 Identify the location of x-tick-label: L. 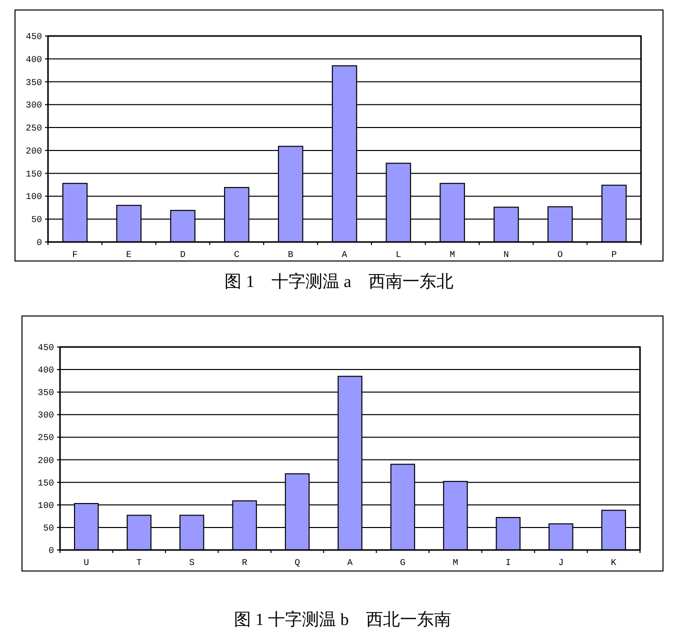
(399, 255).